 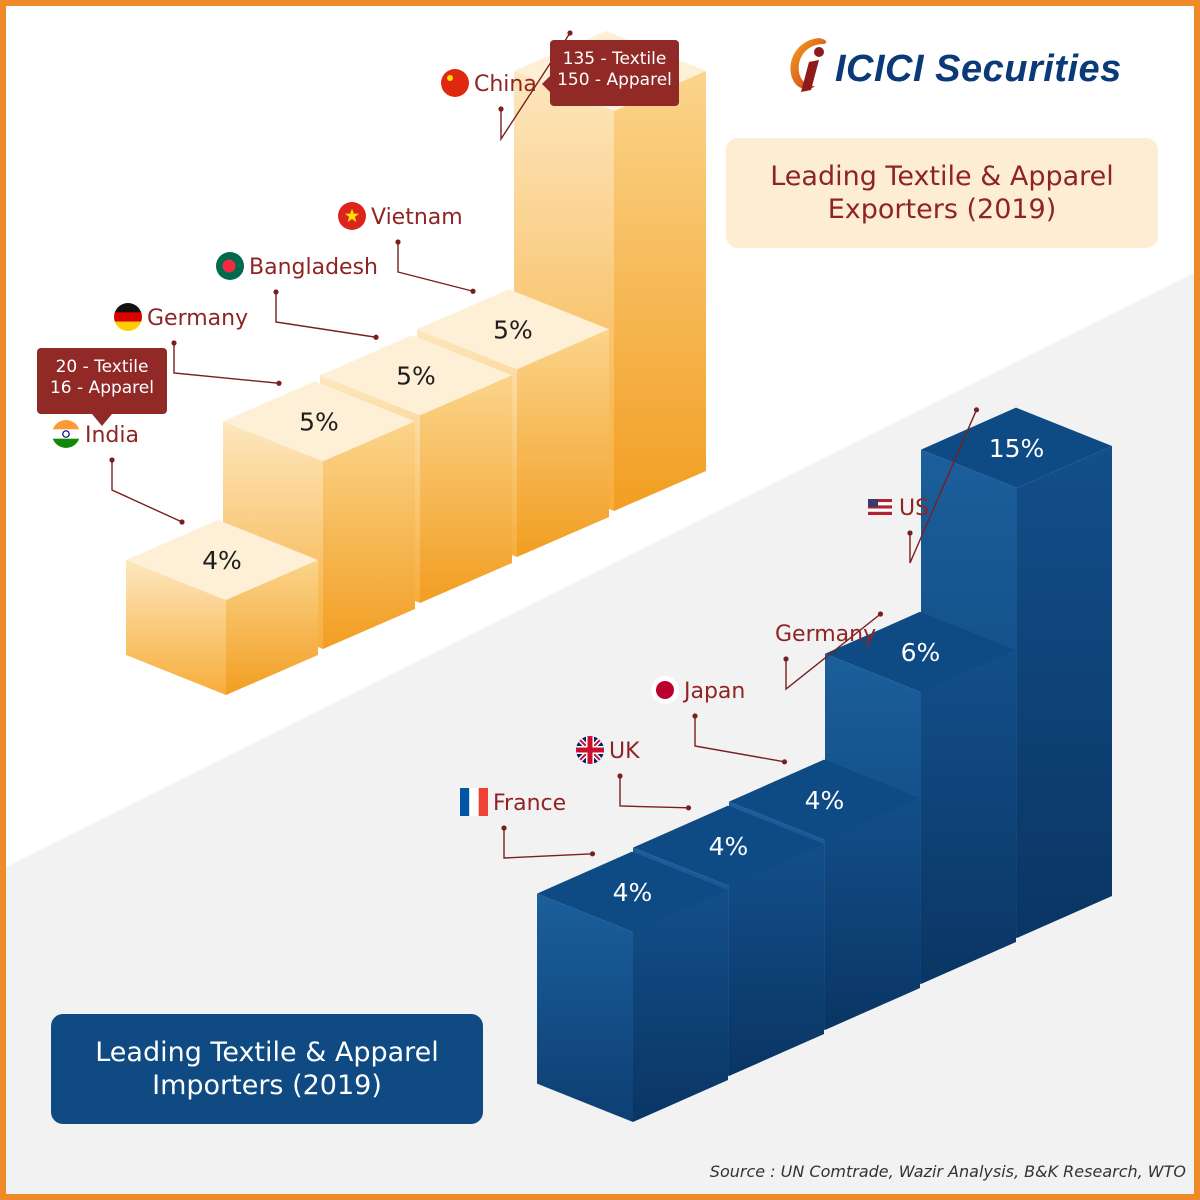 What do you see at coordinates (624, 751) in the screenshot?
I see `country-label: UK` at bounding box center [624, 751].